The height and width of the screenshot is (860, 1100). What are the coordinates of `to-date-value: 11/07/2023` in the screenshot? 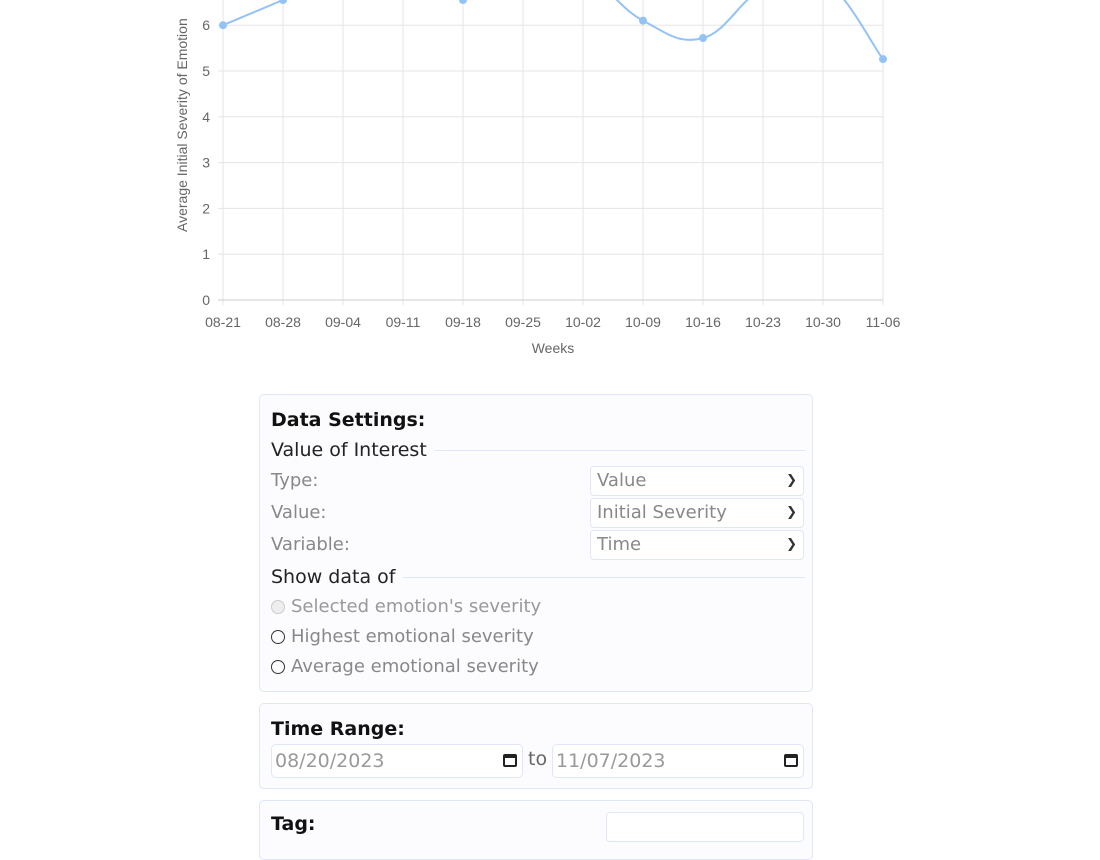 It's located at (611, 761).